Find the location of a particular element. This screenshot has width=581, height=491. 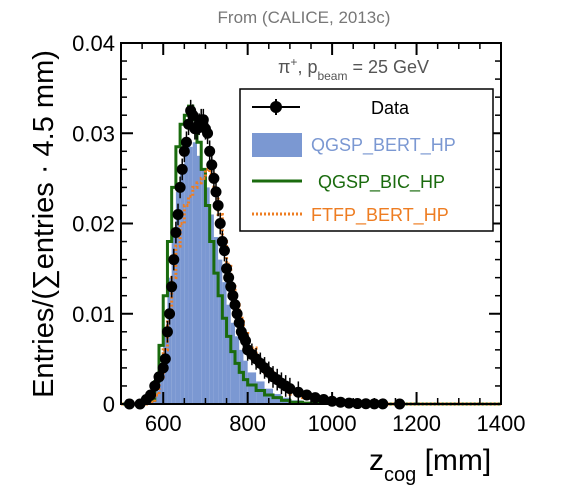

x-axis-title-unit: [mm] is located at coordinates (453, 460).